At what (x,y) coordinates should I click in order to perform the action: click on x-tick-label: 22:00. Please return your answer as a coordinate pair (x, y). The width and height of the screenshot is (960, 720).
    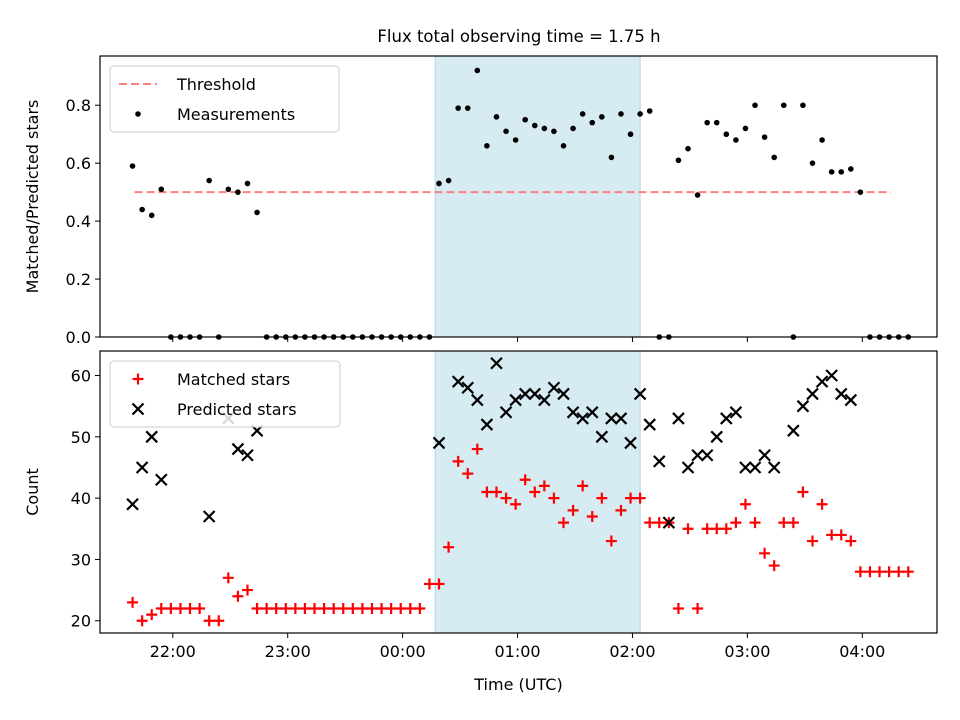
    Looking at the image, I should click on (173, 651).